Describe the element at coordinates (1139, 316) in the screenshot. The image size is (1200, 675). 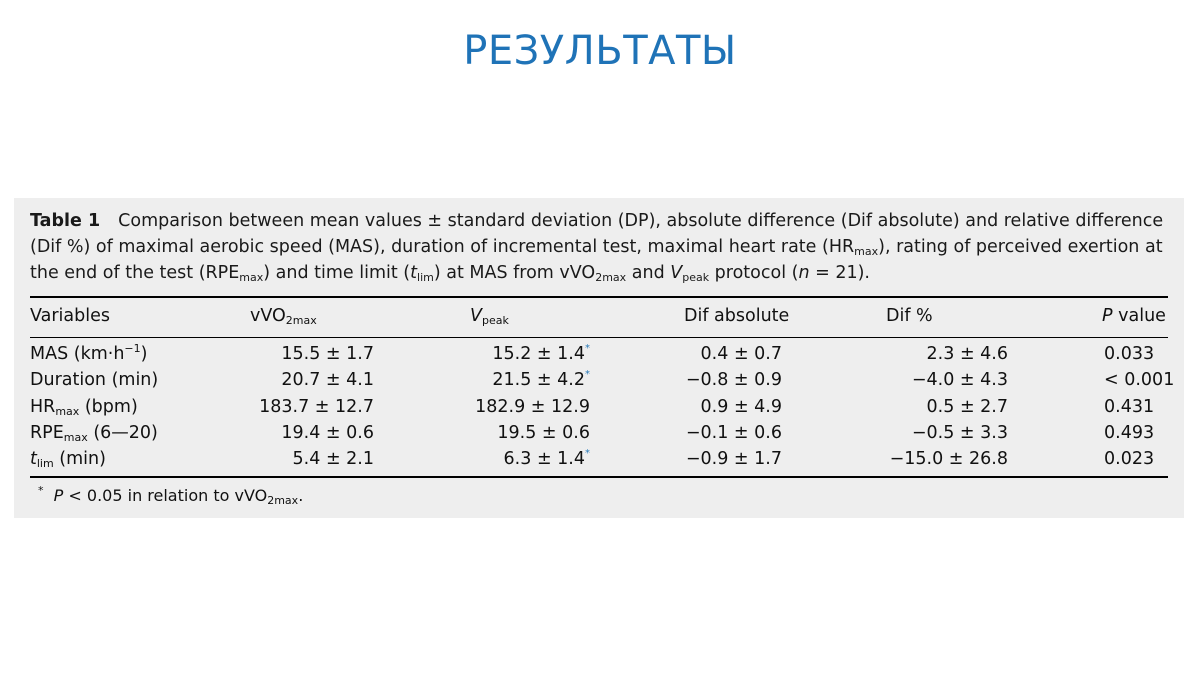
I see `header-p-rest: value` at that location.